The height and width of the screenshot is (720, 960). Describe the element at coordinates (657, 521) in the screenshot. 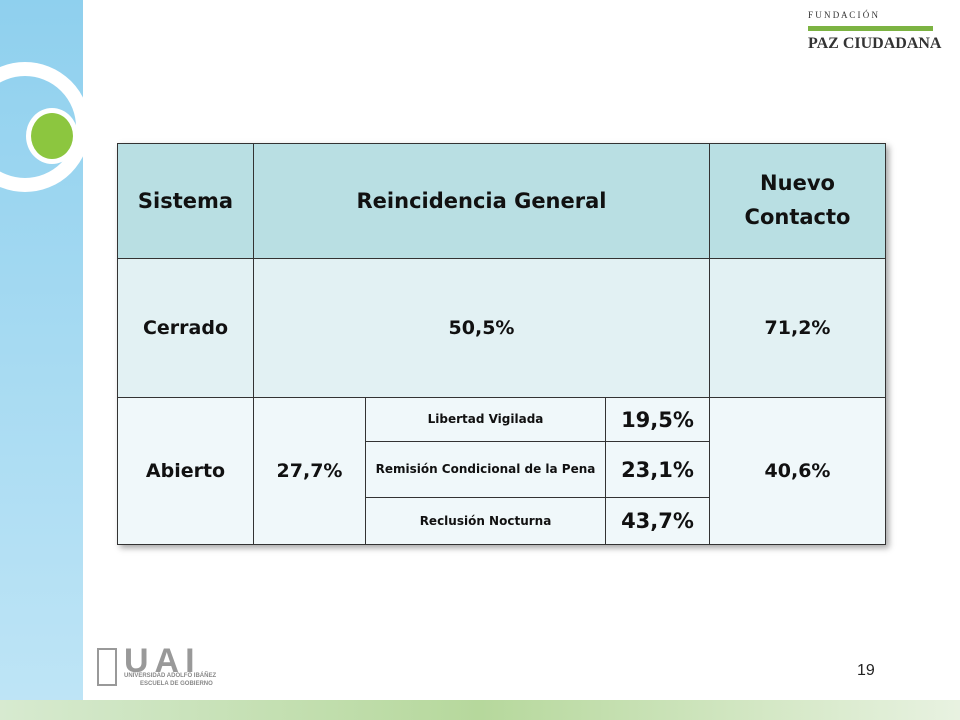

I see `cell: 43,7%` at that location.